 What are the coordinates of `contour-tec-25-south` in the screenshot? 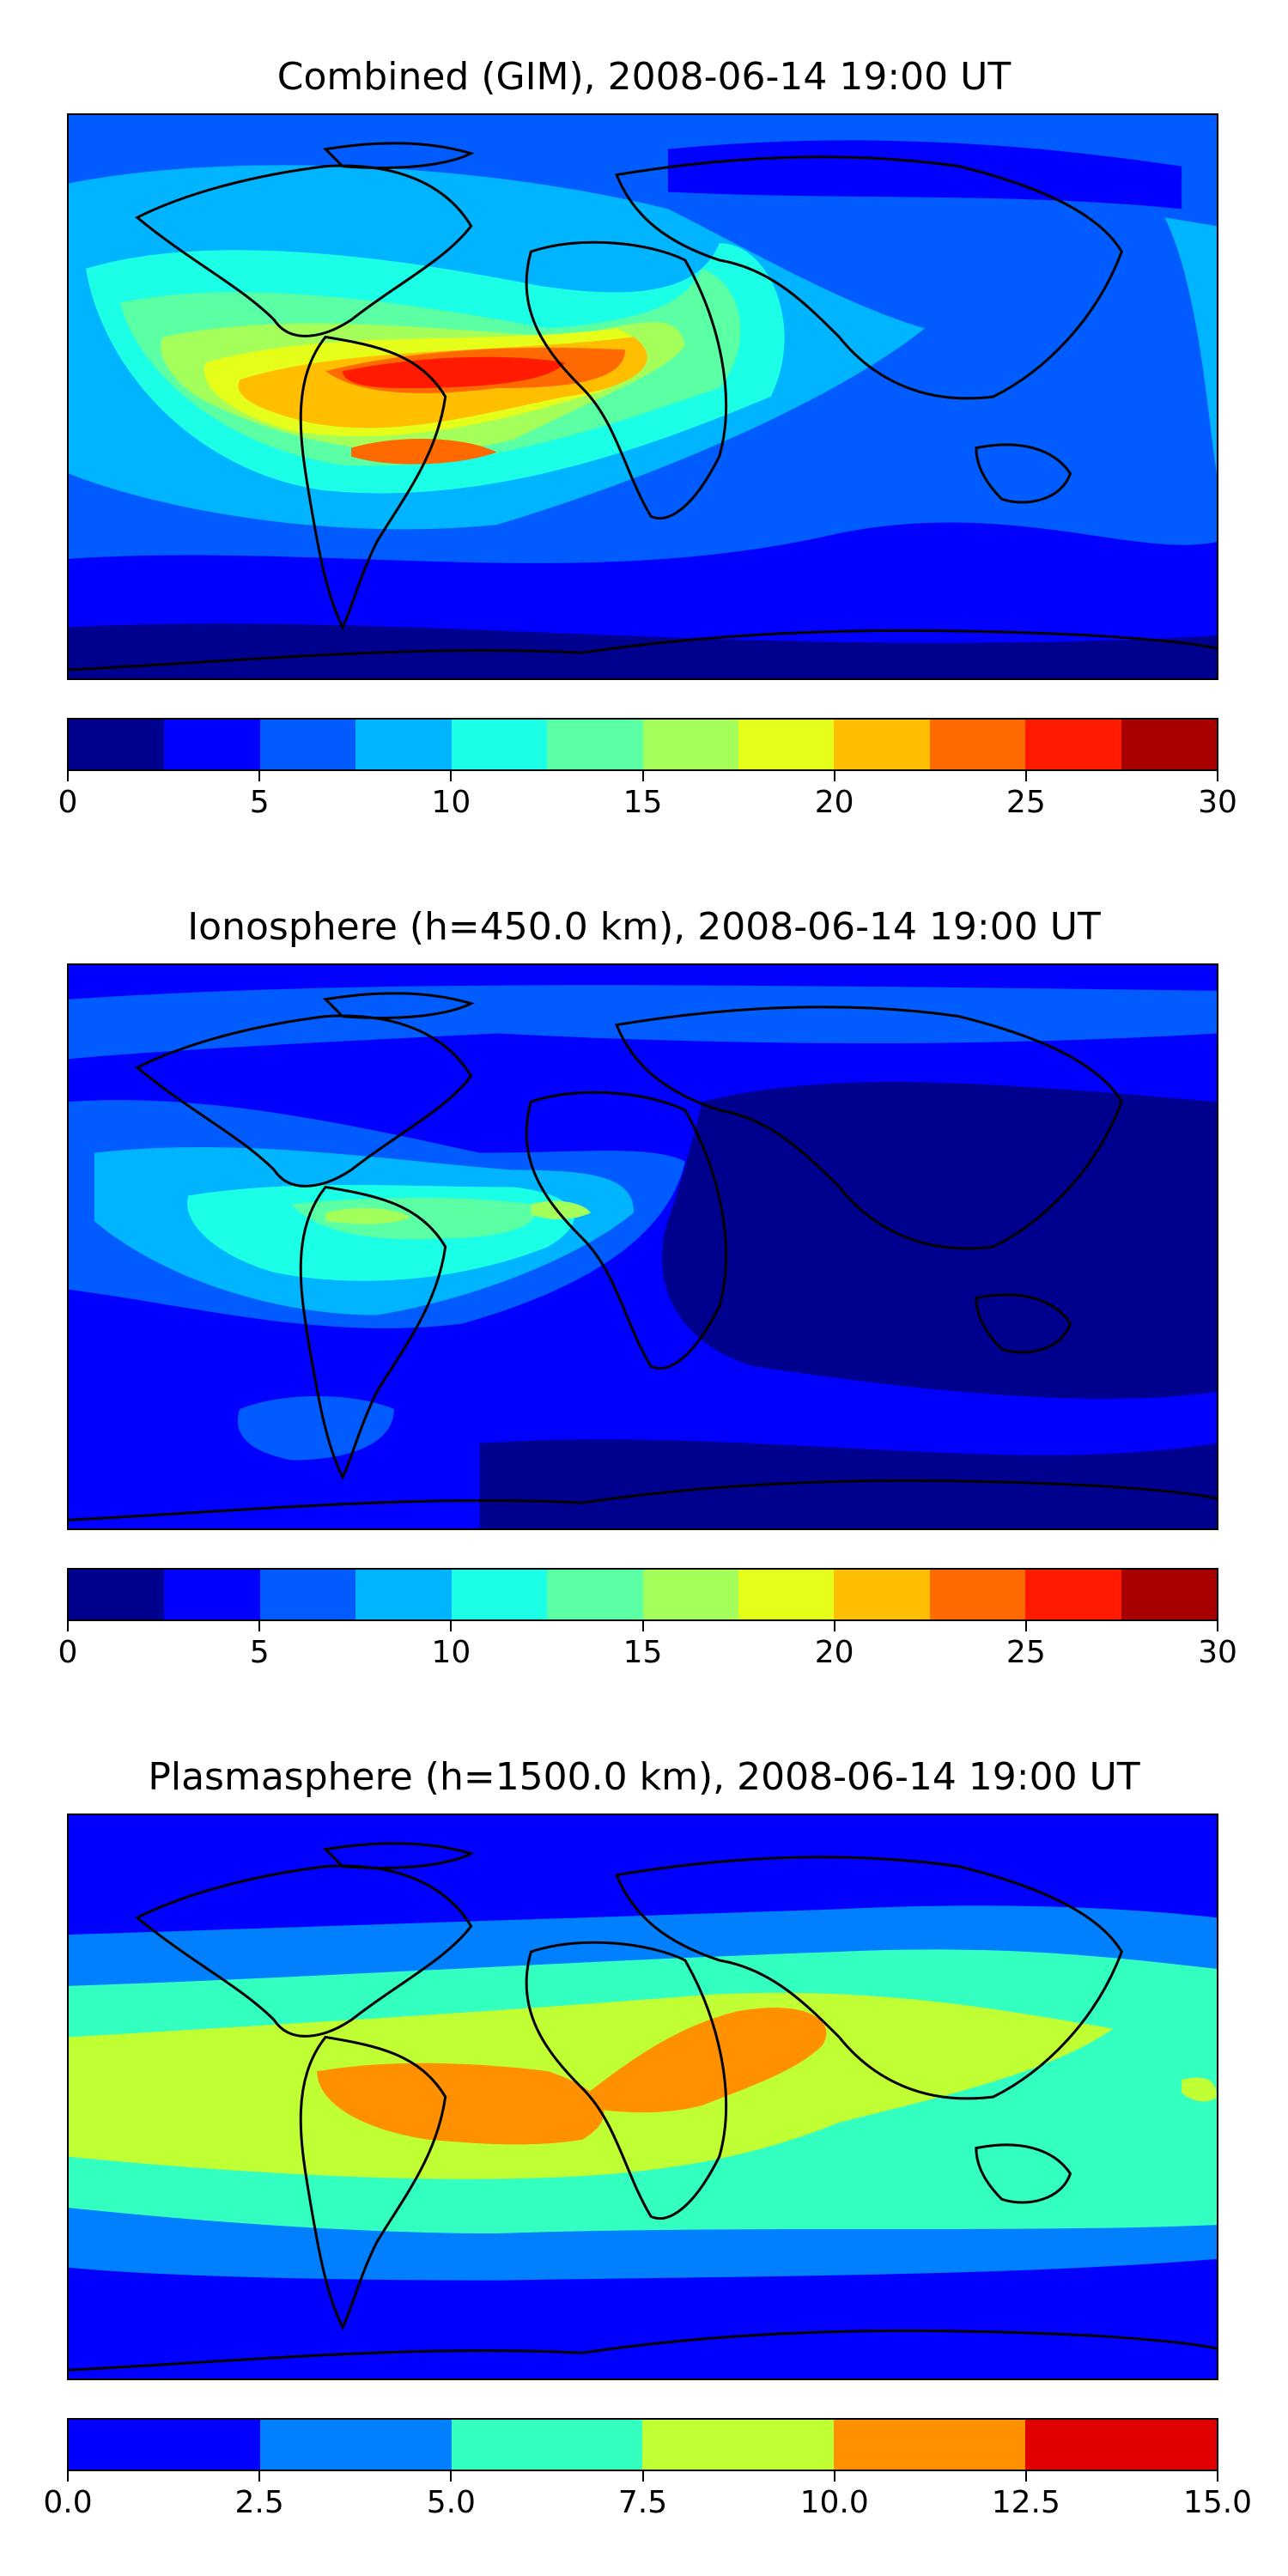 It's located at (424, 452).